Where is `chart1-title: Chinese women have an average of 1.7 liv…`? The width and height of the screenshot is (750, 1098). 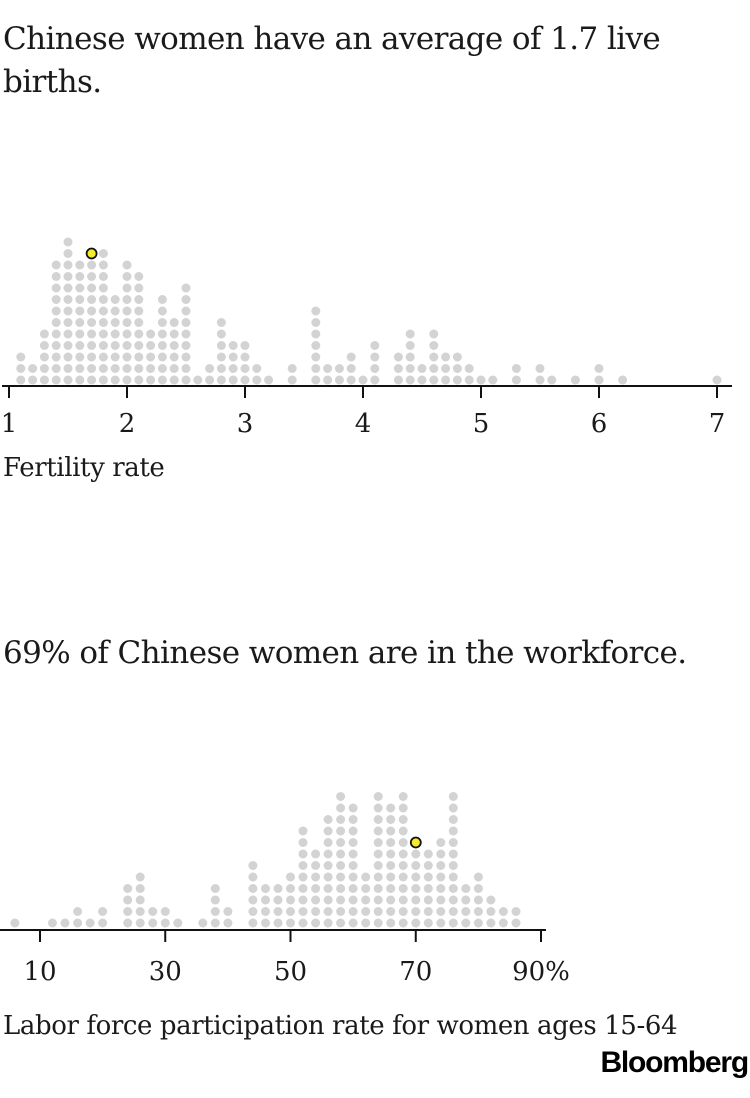
chart1-title: Chinese women have an average of 1.7 liv… is located at coordinates (332, 60).